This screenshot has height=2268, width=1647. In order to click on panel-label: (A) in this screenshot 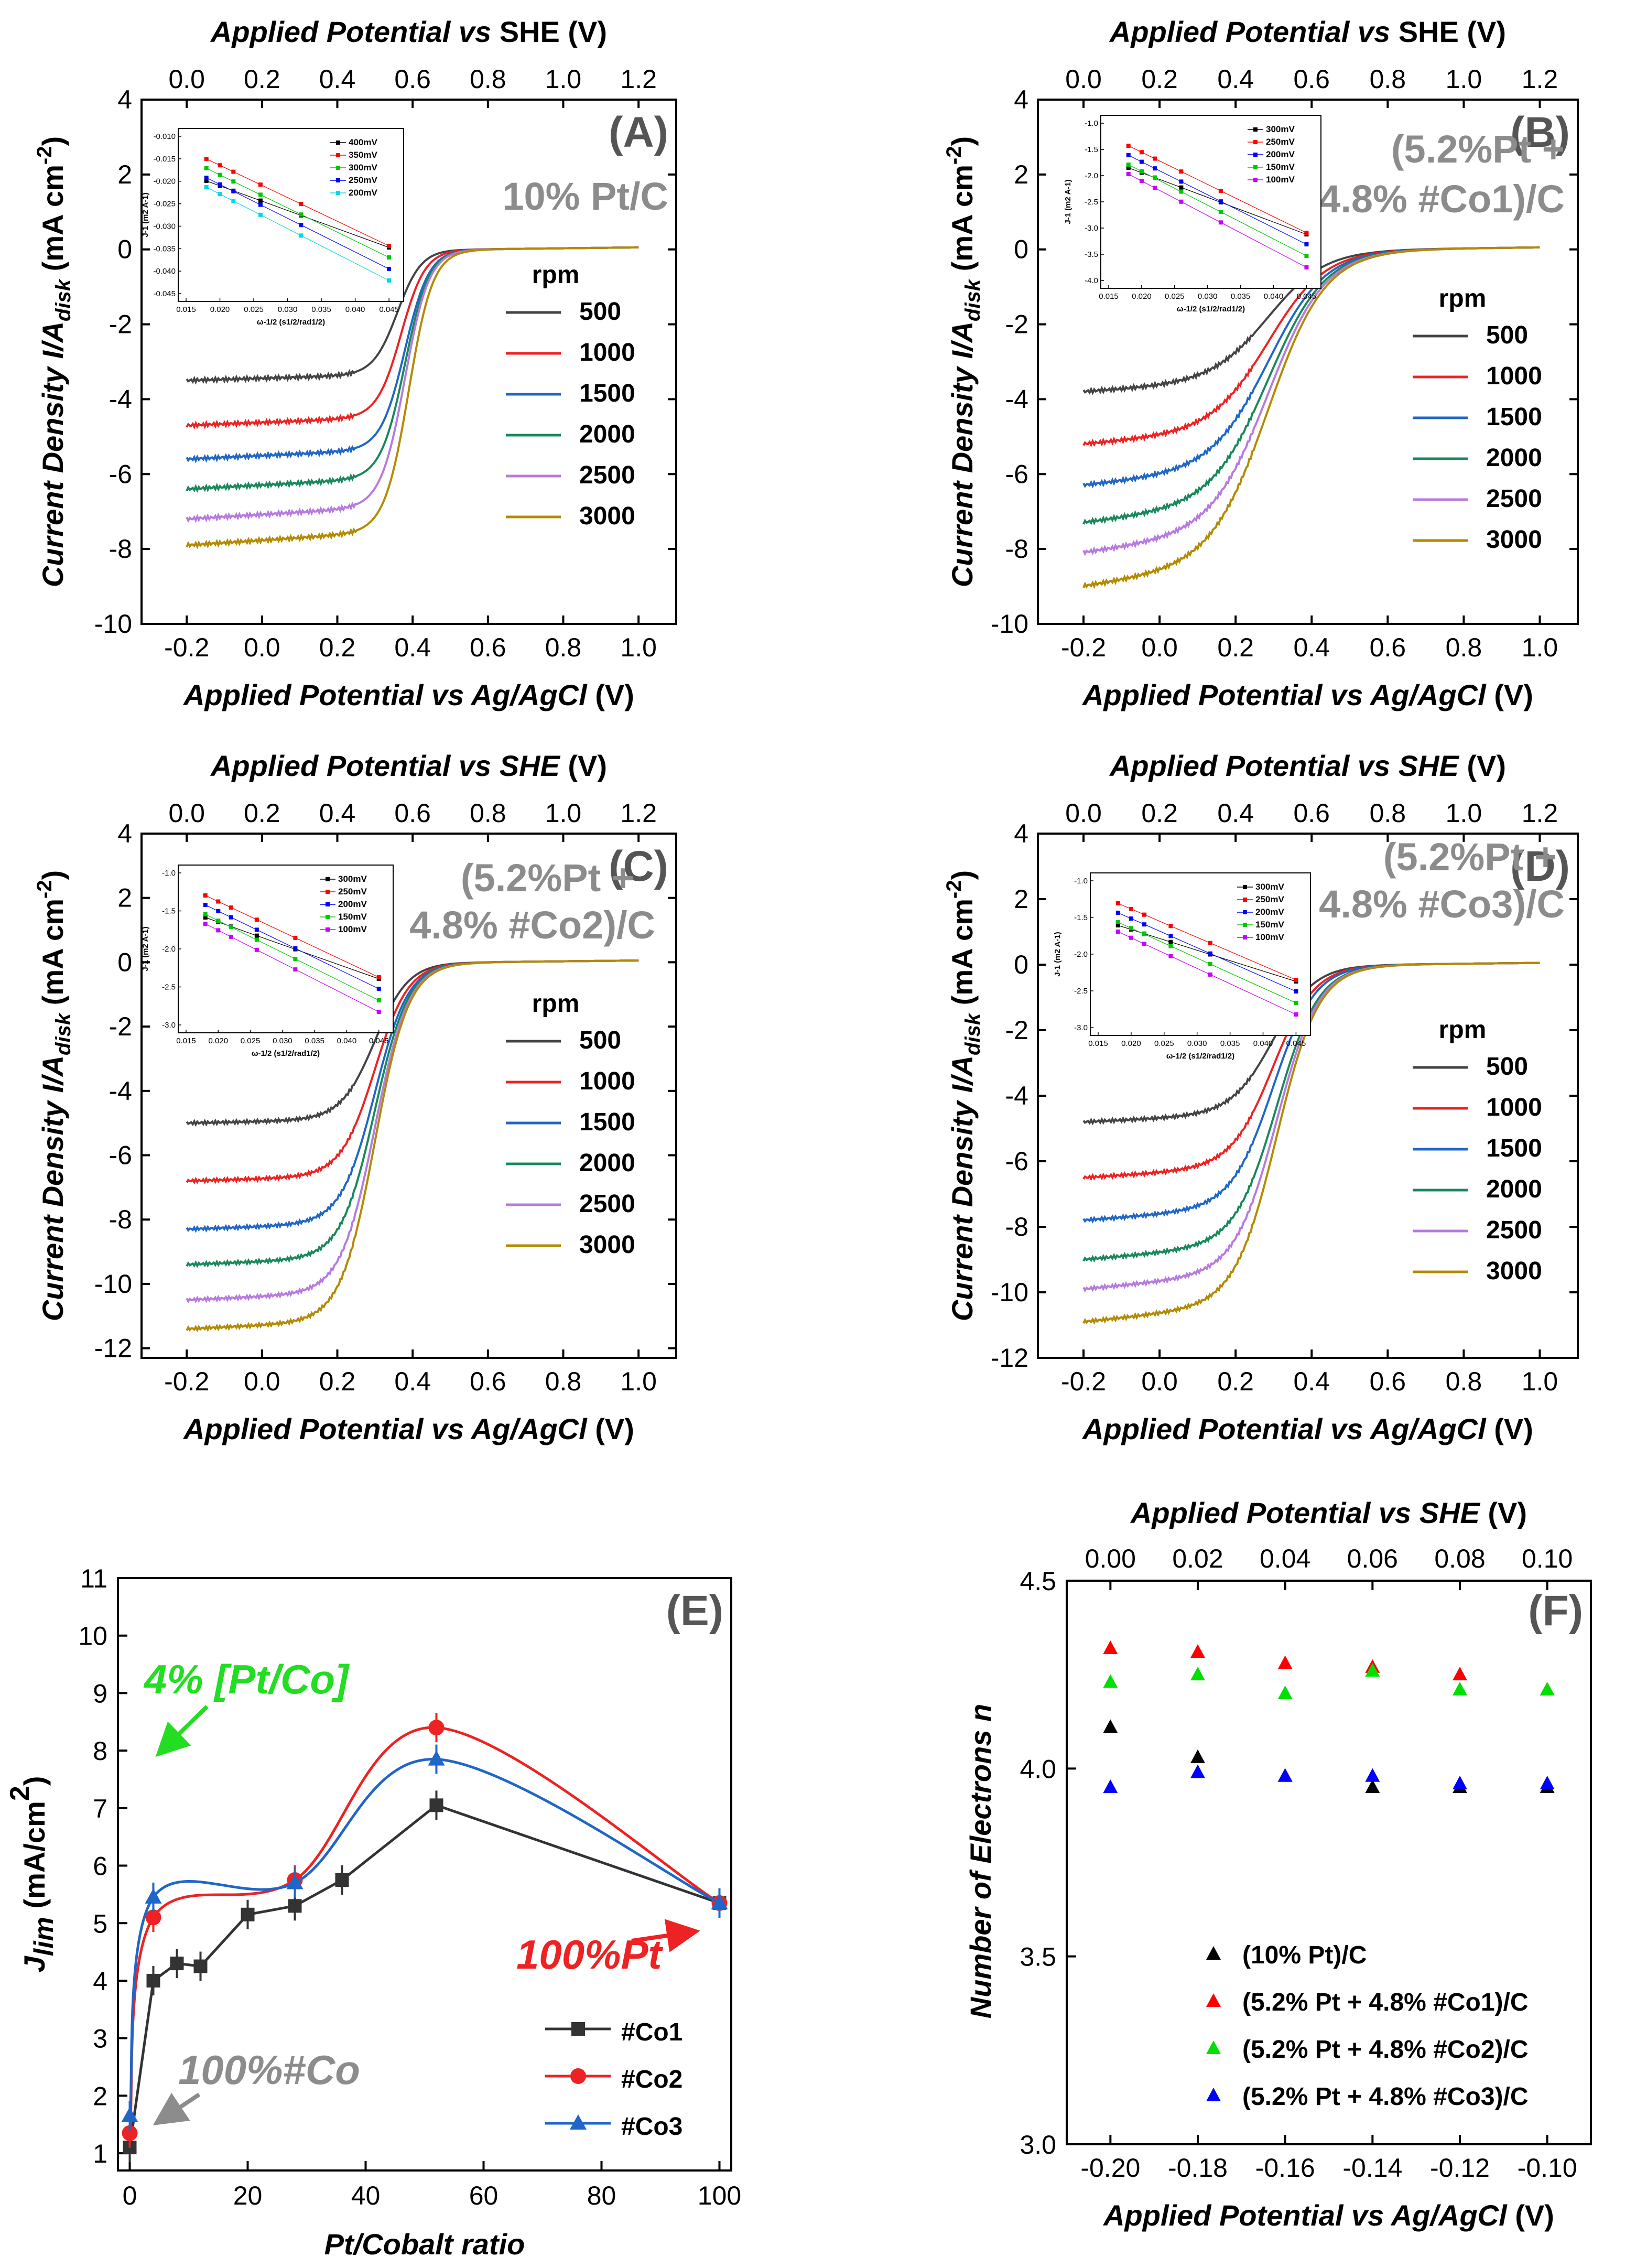, I will do `click(638, 132)`.